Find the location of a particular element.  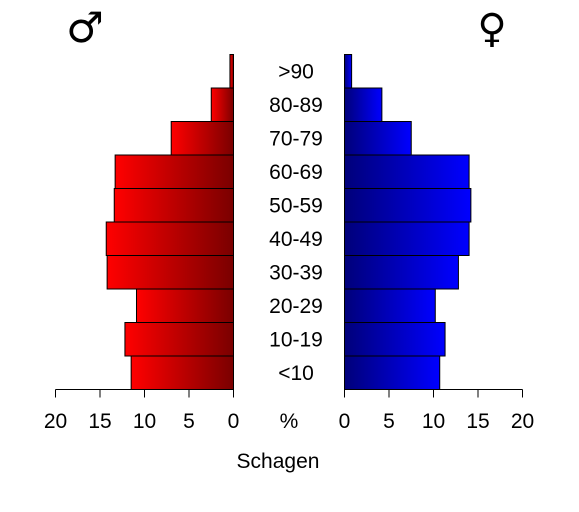

female-axis-tick-label: 15 is located at coordinates (477, 421).